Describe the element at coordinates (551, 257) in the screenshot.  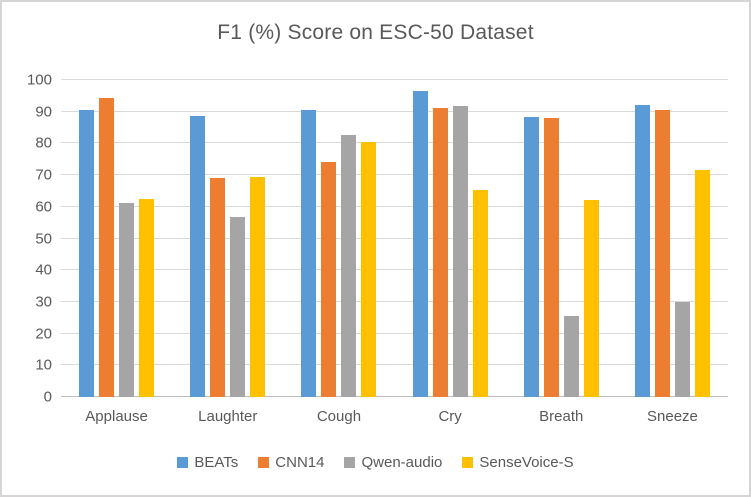
I see `bar-cnn14-breath` at that location.